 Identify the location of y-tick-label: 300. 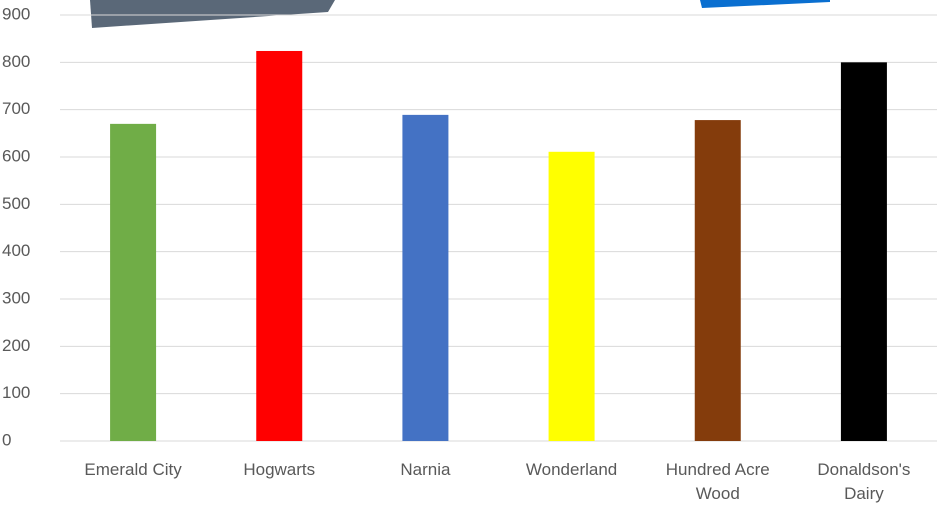
(16, 297).